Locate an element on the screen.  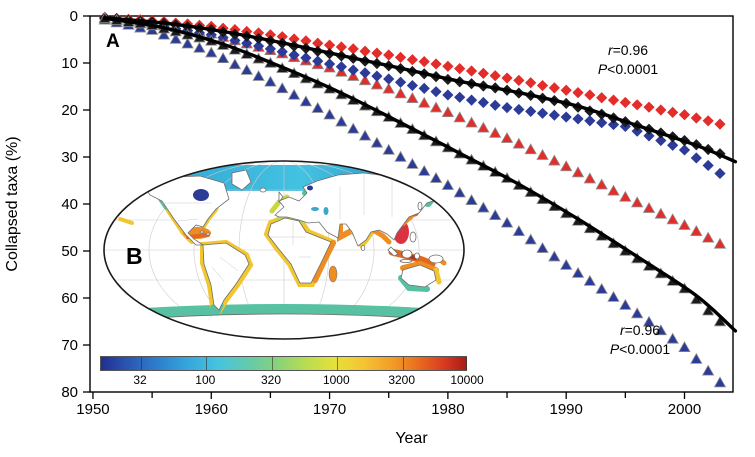
svg-text: 1960 is located at coordinates (211, 409).